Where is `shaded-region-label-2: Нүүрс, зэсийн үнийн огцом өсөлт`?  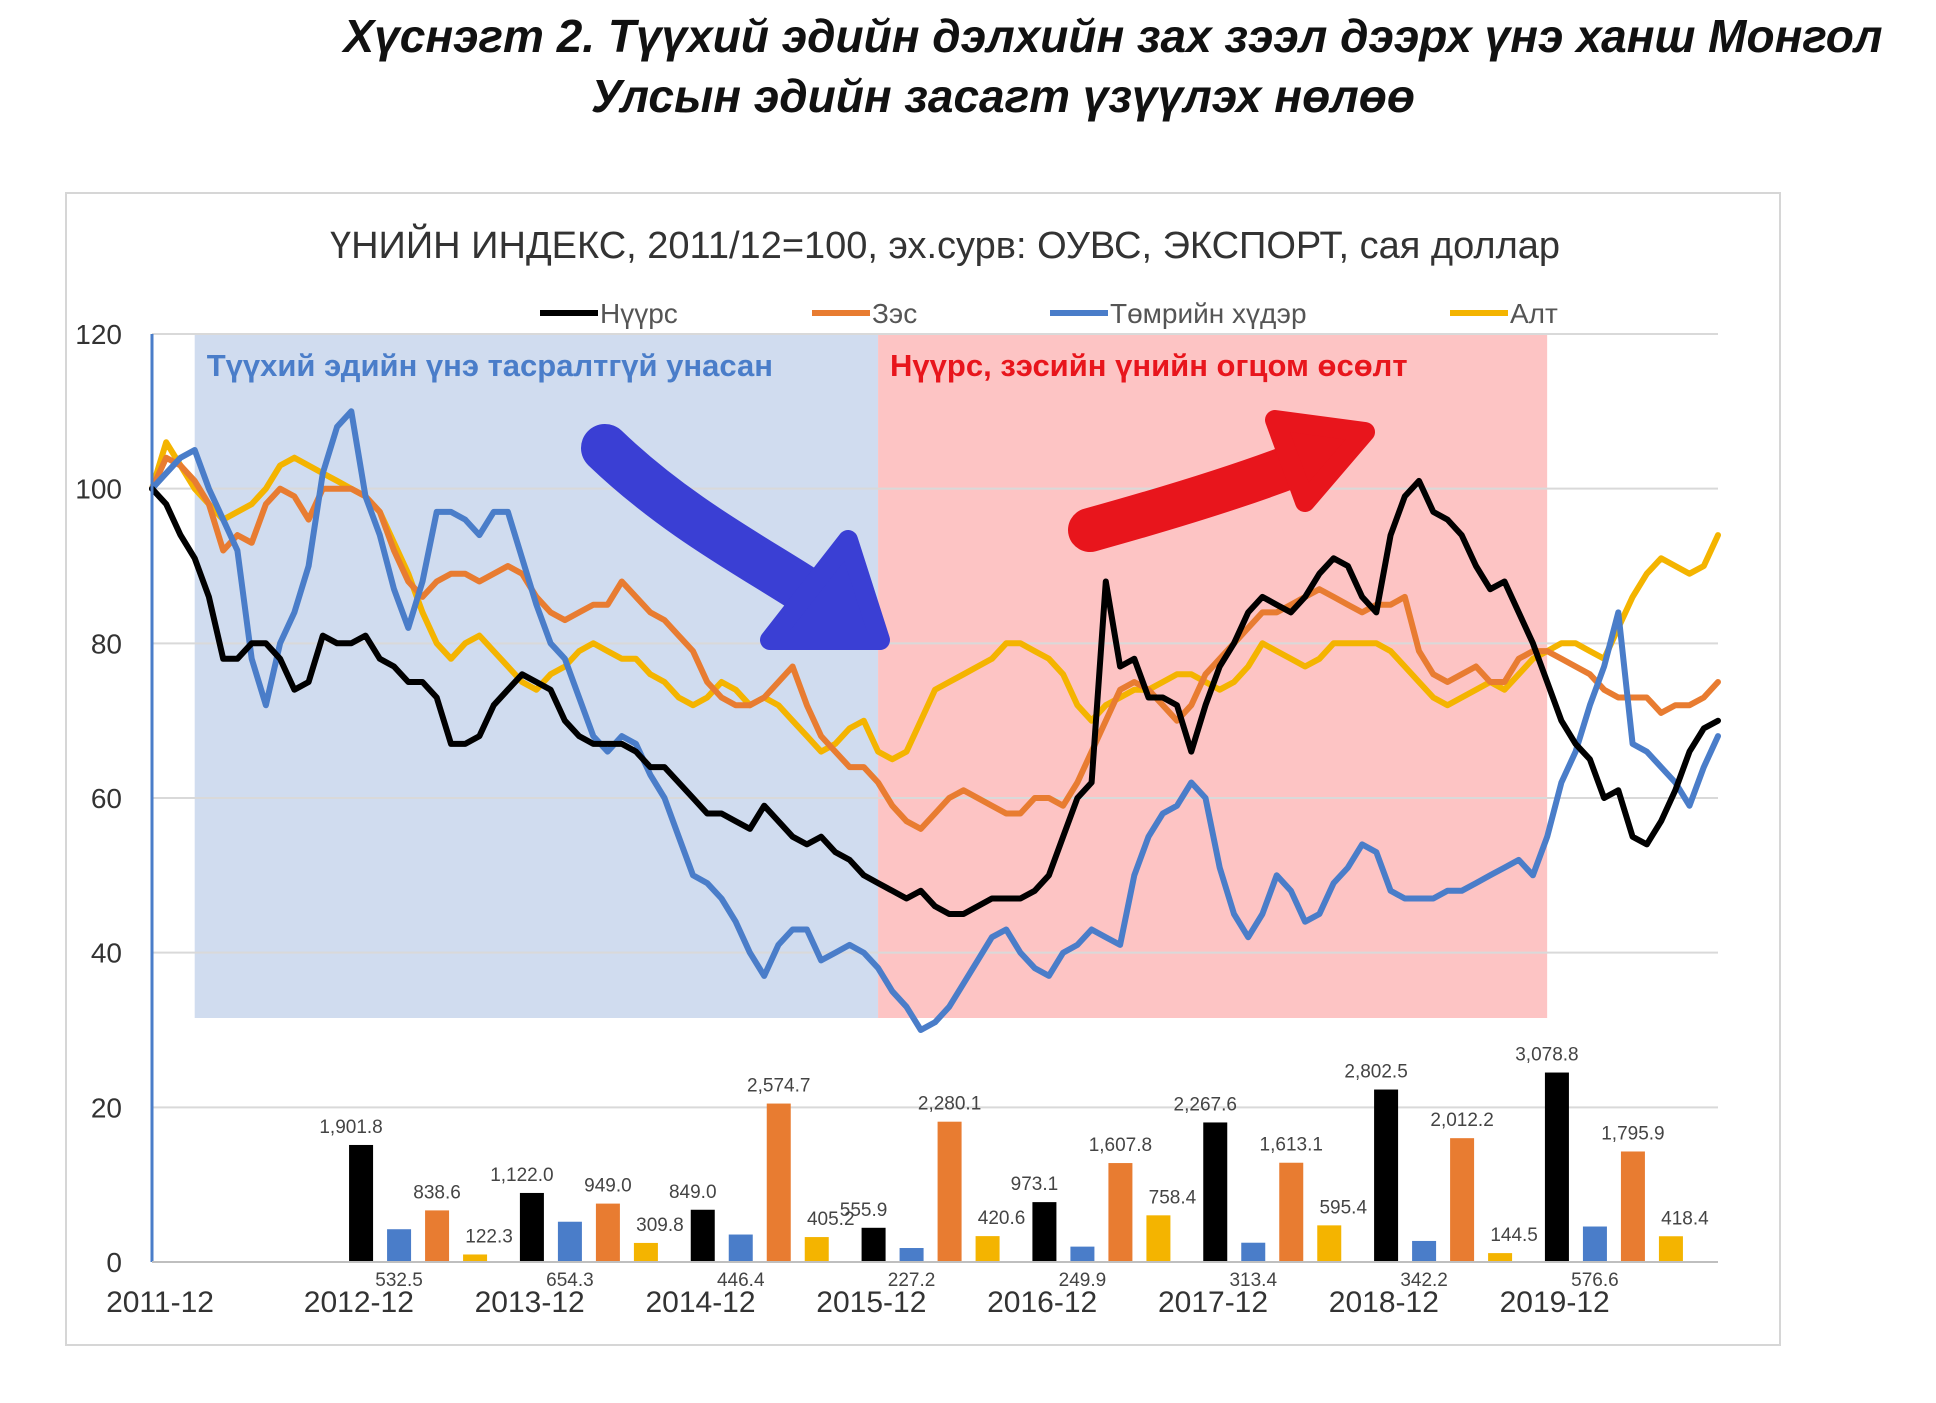
shaded-region-label-2: Нүүрс, зэсийн үнийн огцом өсөлт is located at coordinates (1148, 365).